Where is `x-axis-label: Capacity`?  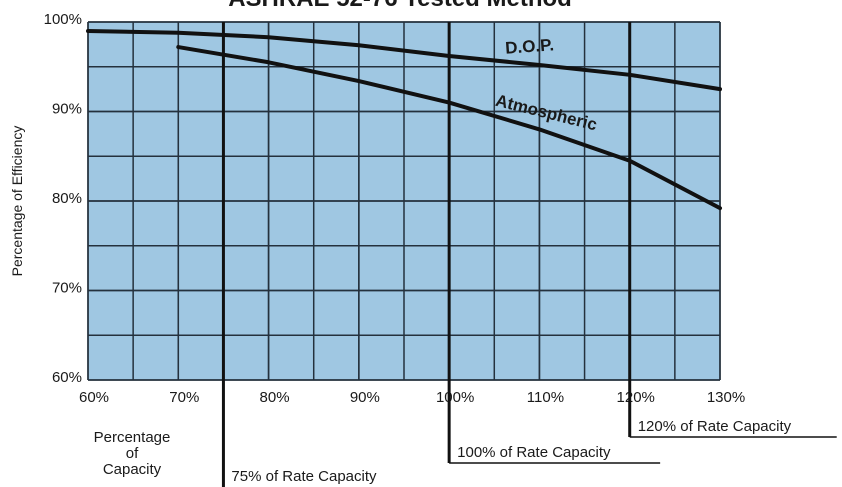
x-axis-label: Capacity is located at coordinates (132, 469).